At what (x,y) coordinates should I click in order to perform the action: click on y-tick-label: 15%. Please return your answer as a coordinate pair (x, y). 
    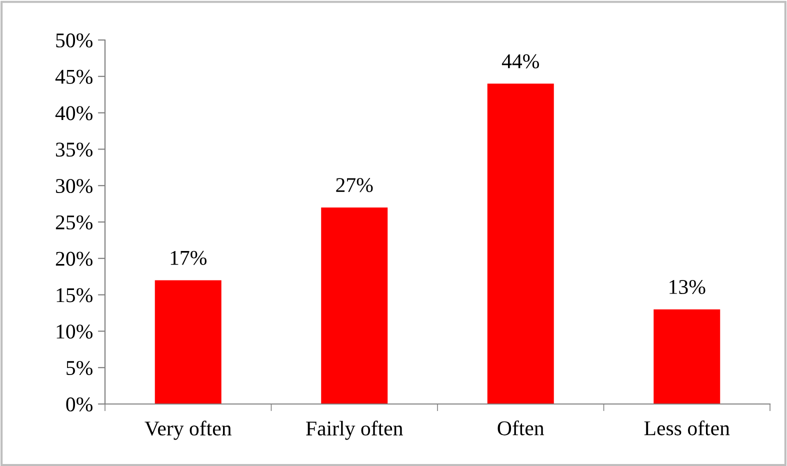
    Looking at the image, I should click on (74, 295).